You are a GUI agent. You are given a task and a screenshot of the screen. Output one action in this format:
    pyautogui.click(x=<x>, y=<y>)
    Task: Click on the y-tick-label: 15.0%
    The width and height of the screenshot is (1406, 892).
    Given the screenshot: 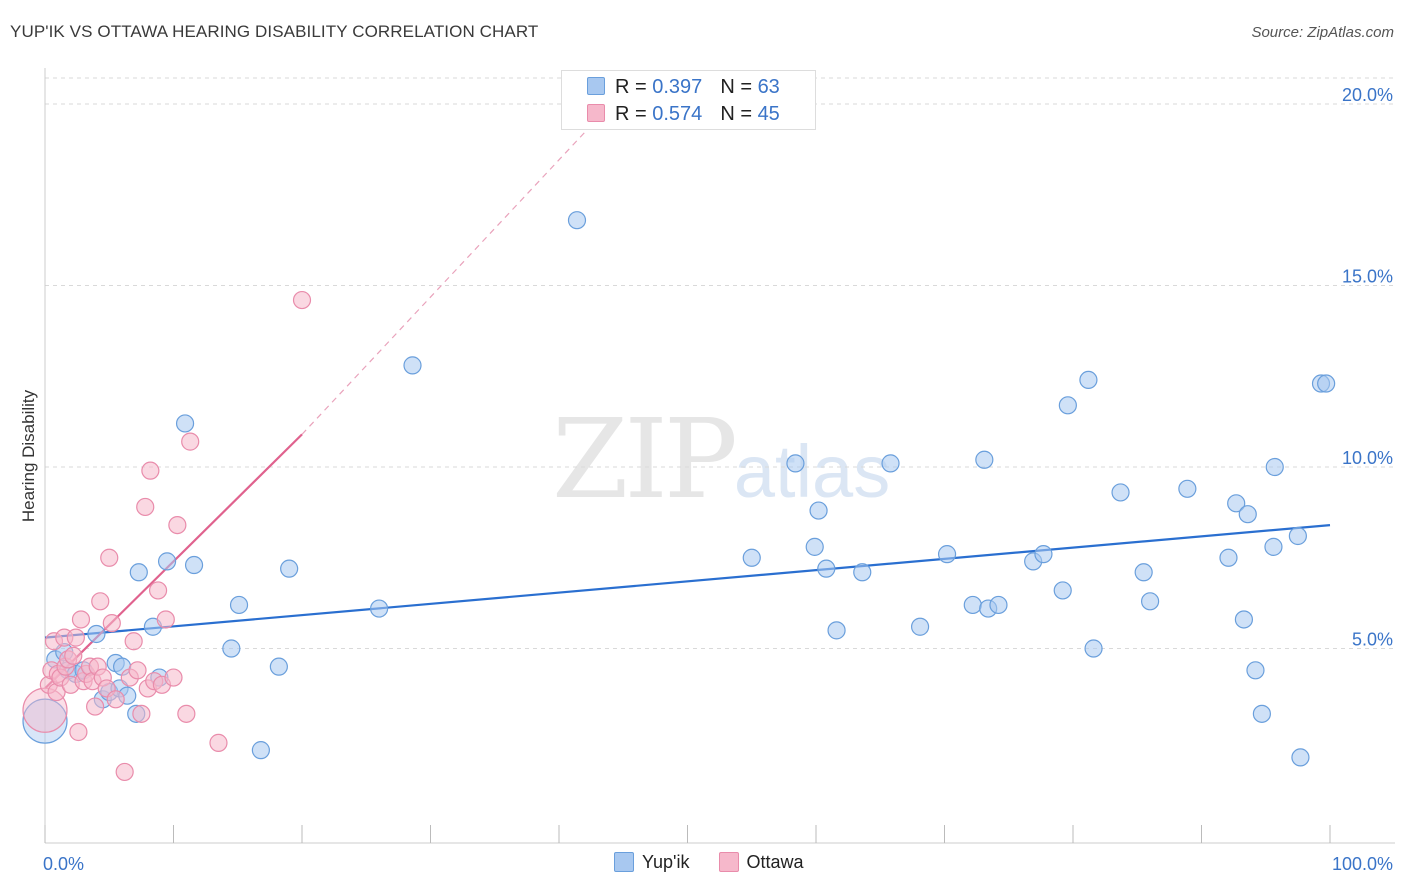 What is the action you would take?
    pyautogui.click(x=1367, y=277)
    